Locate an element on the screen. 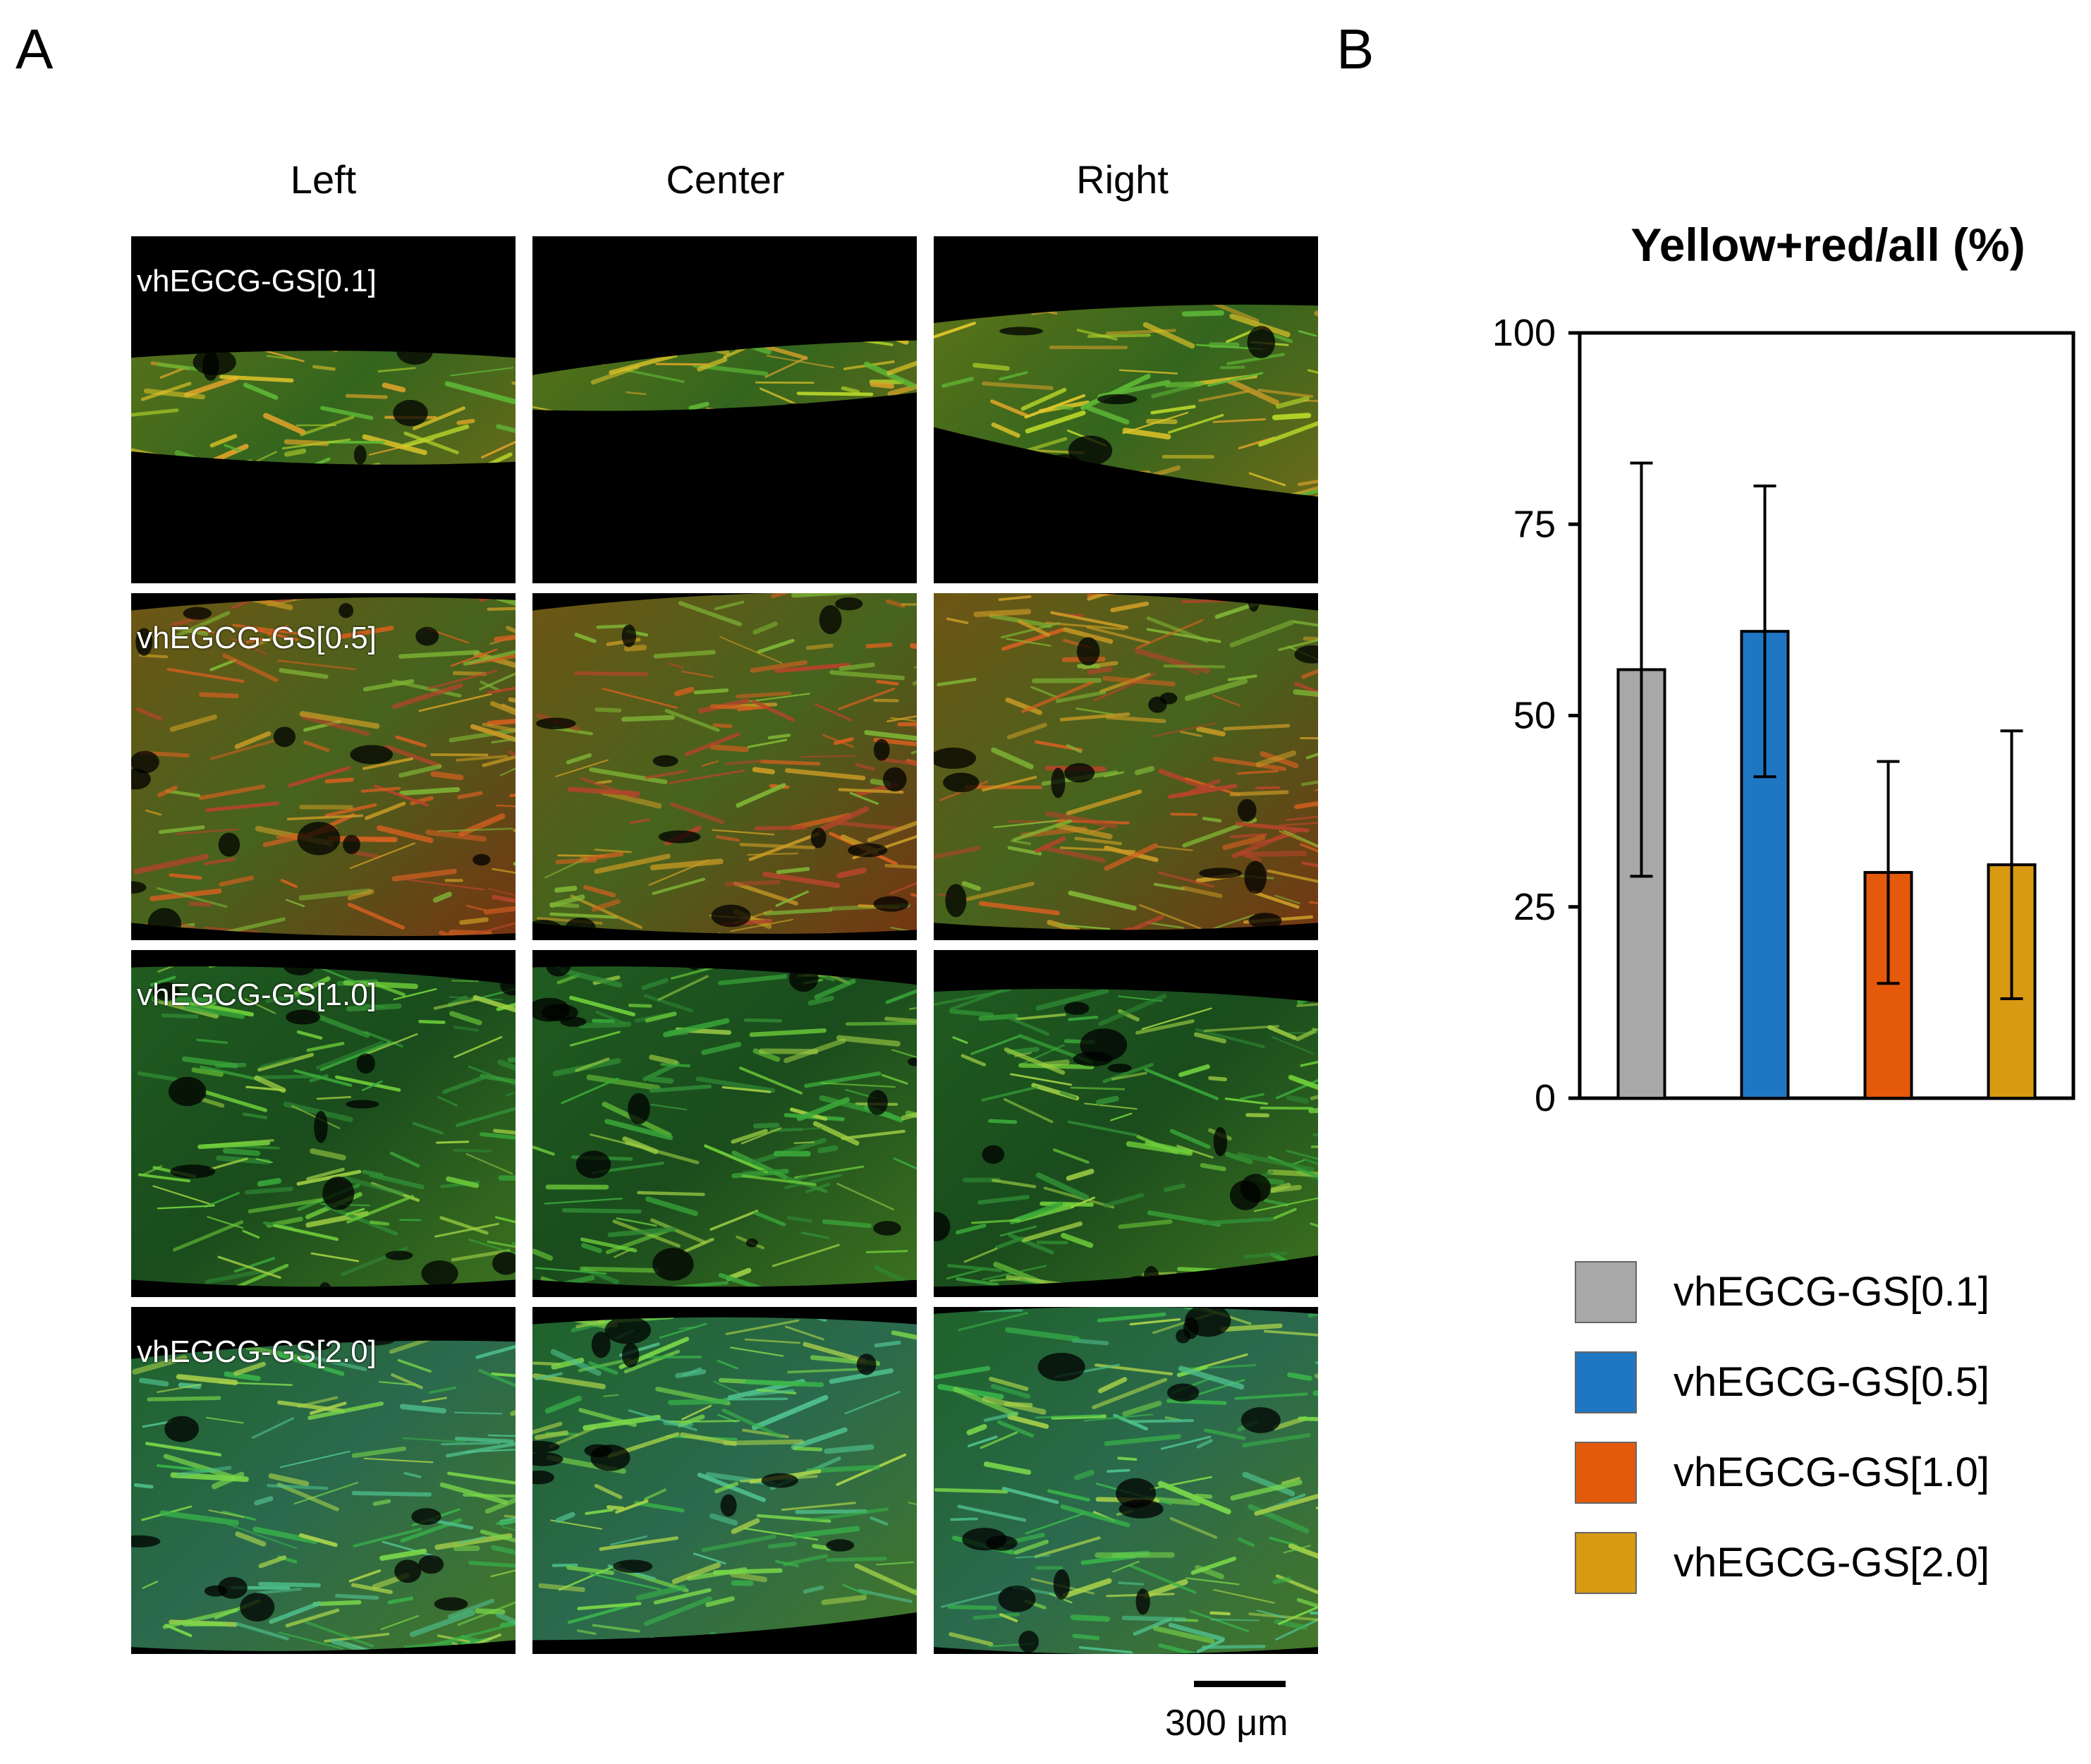  row-label: vhEGCG-GS[2.0] is located at coordinates (257, 1351).